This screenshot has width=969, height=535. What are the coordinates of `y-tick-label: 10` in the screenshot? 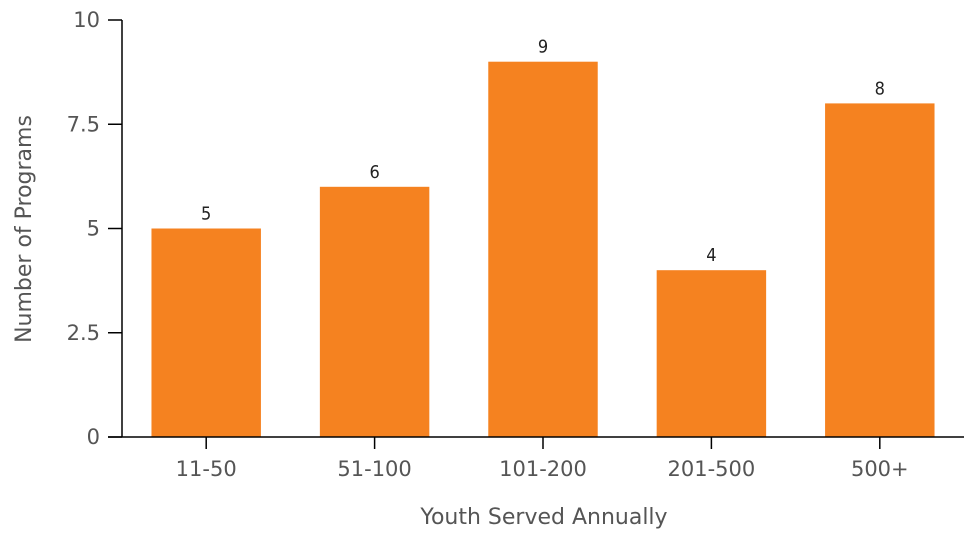 It's located at (86, 20).